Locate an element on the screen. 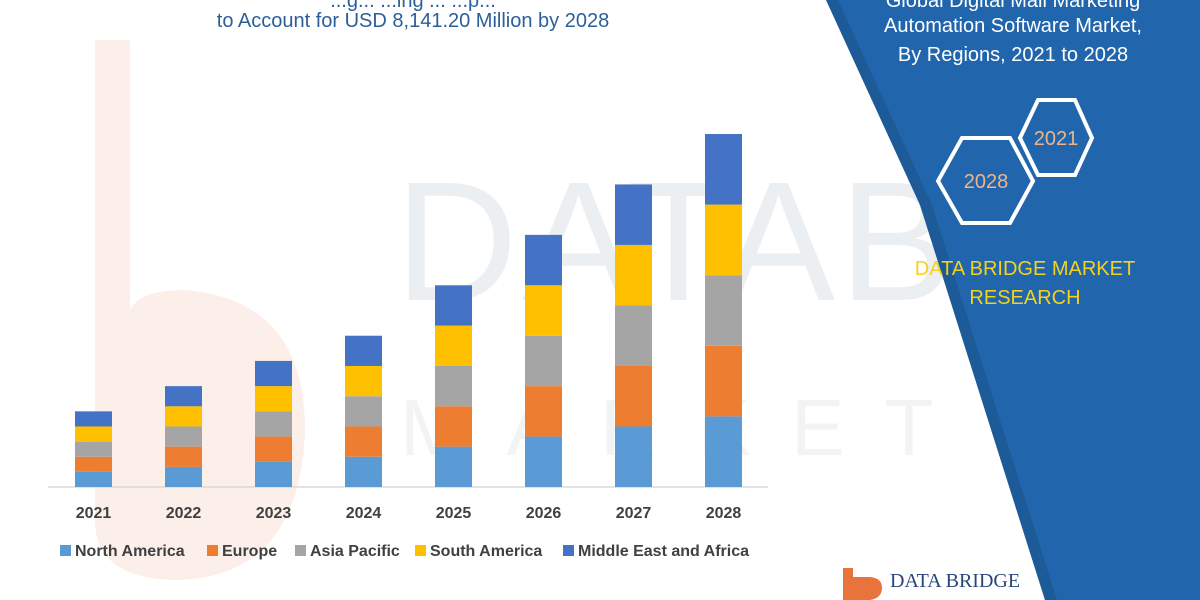 The width and height of the screenshot is (1200, 600). side-panel-title-line-3: By Regions, 2021 to 2028 is located at coordinates (1013, 55).